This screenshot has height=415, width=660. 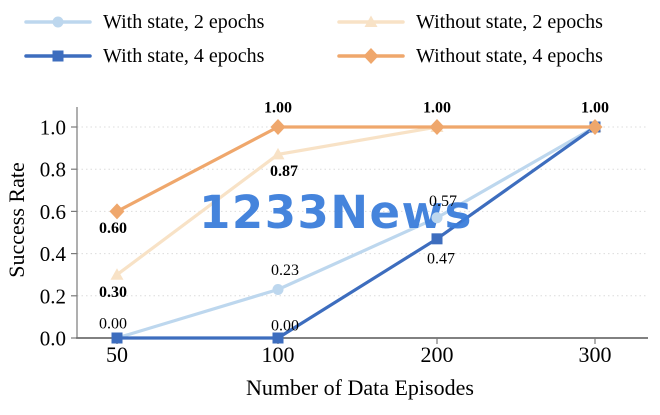 I want to click on legend-item-with-state-4-epochs: With state, 4 epochs, so click(x=144, y=56).